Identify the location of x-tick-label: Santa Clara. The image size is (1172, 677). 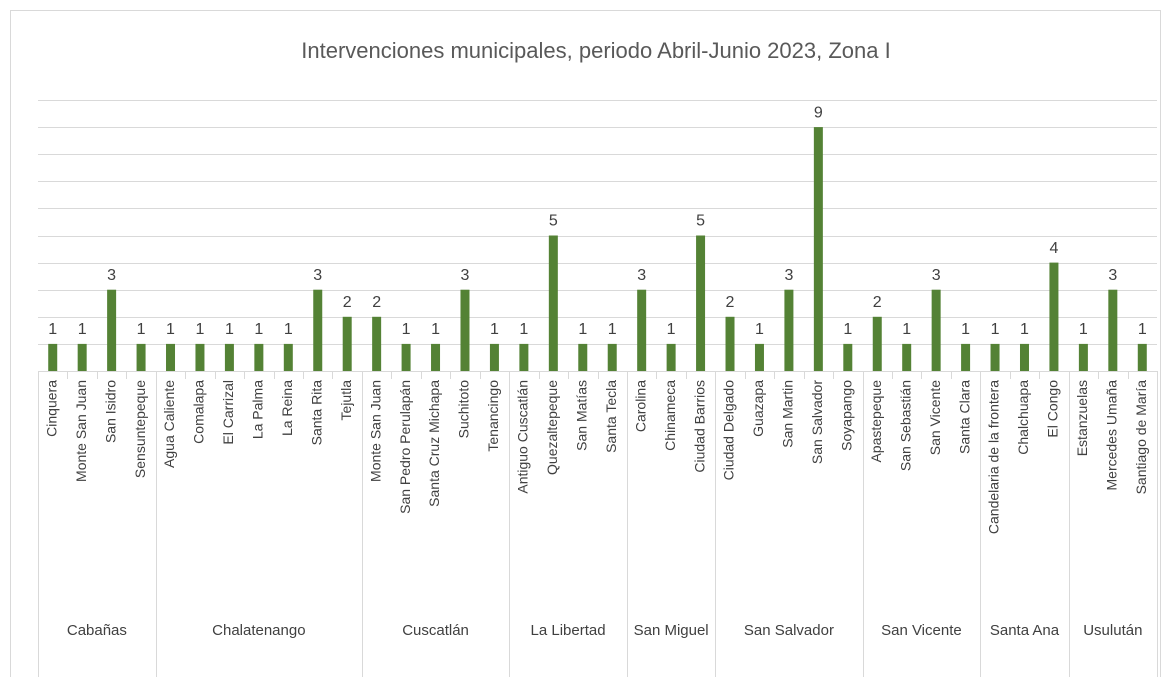
(964, 417).